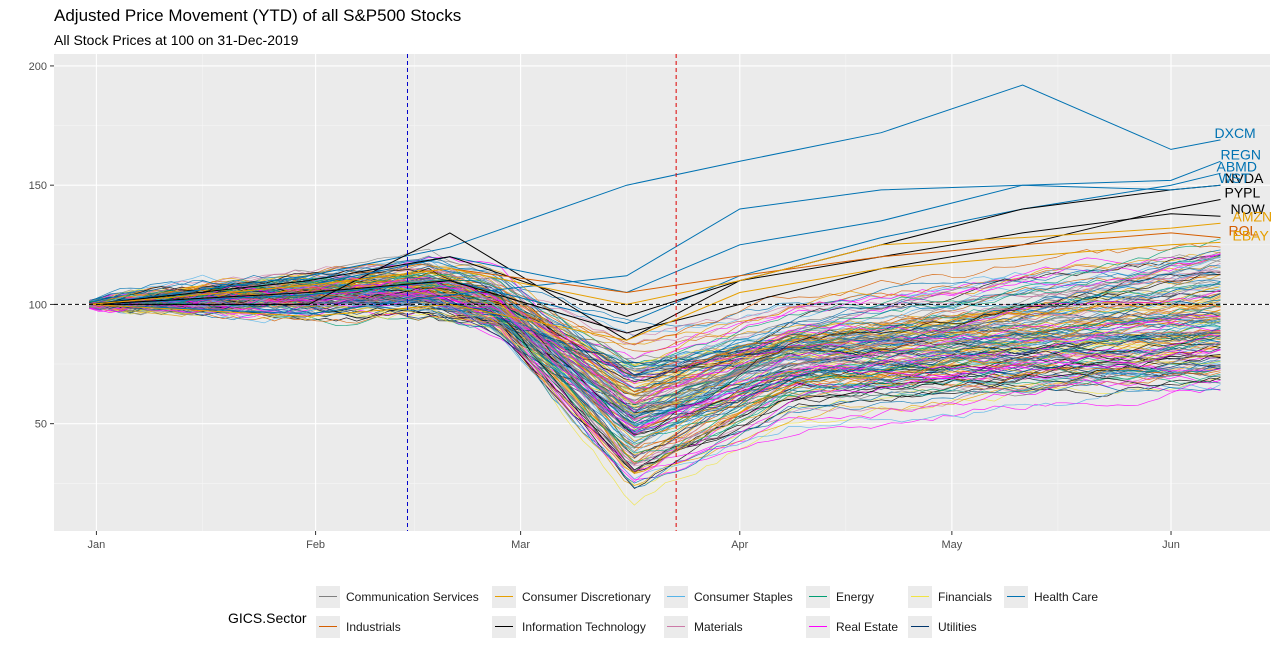 The height and width of the screenshot is (657, 1280). I want to click on legend-item: Health Care, so click(1051, 597).